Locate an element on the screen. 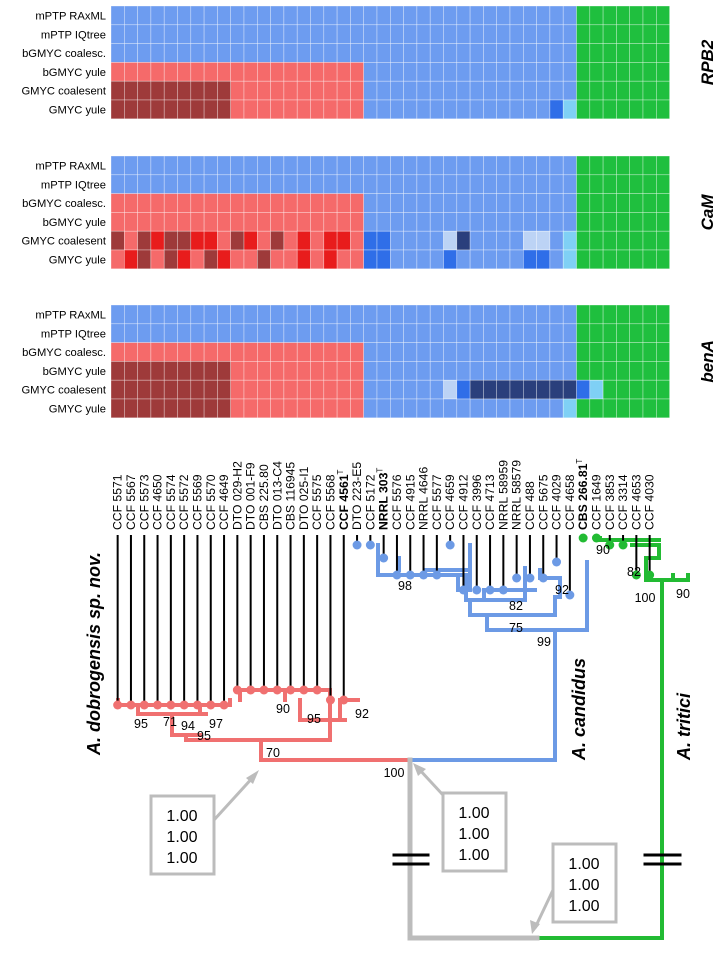 Image resolution: width=719 pixels, height=953 pixels. row-label: mPTP IQtree is located at coordinates (73, 334).